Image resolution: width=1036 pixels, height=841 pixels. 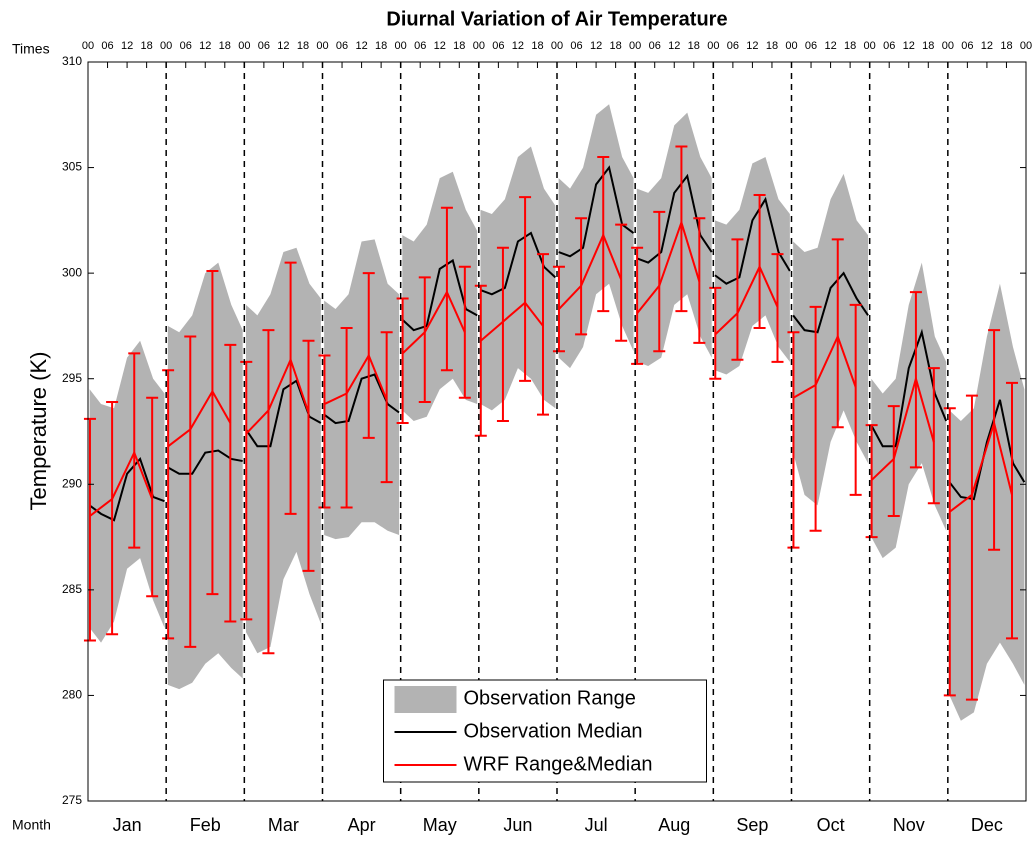 I want to click on legend-label: WRF Range&Median, so click(x=558, y=764).